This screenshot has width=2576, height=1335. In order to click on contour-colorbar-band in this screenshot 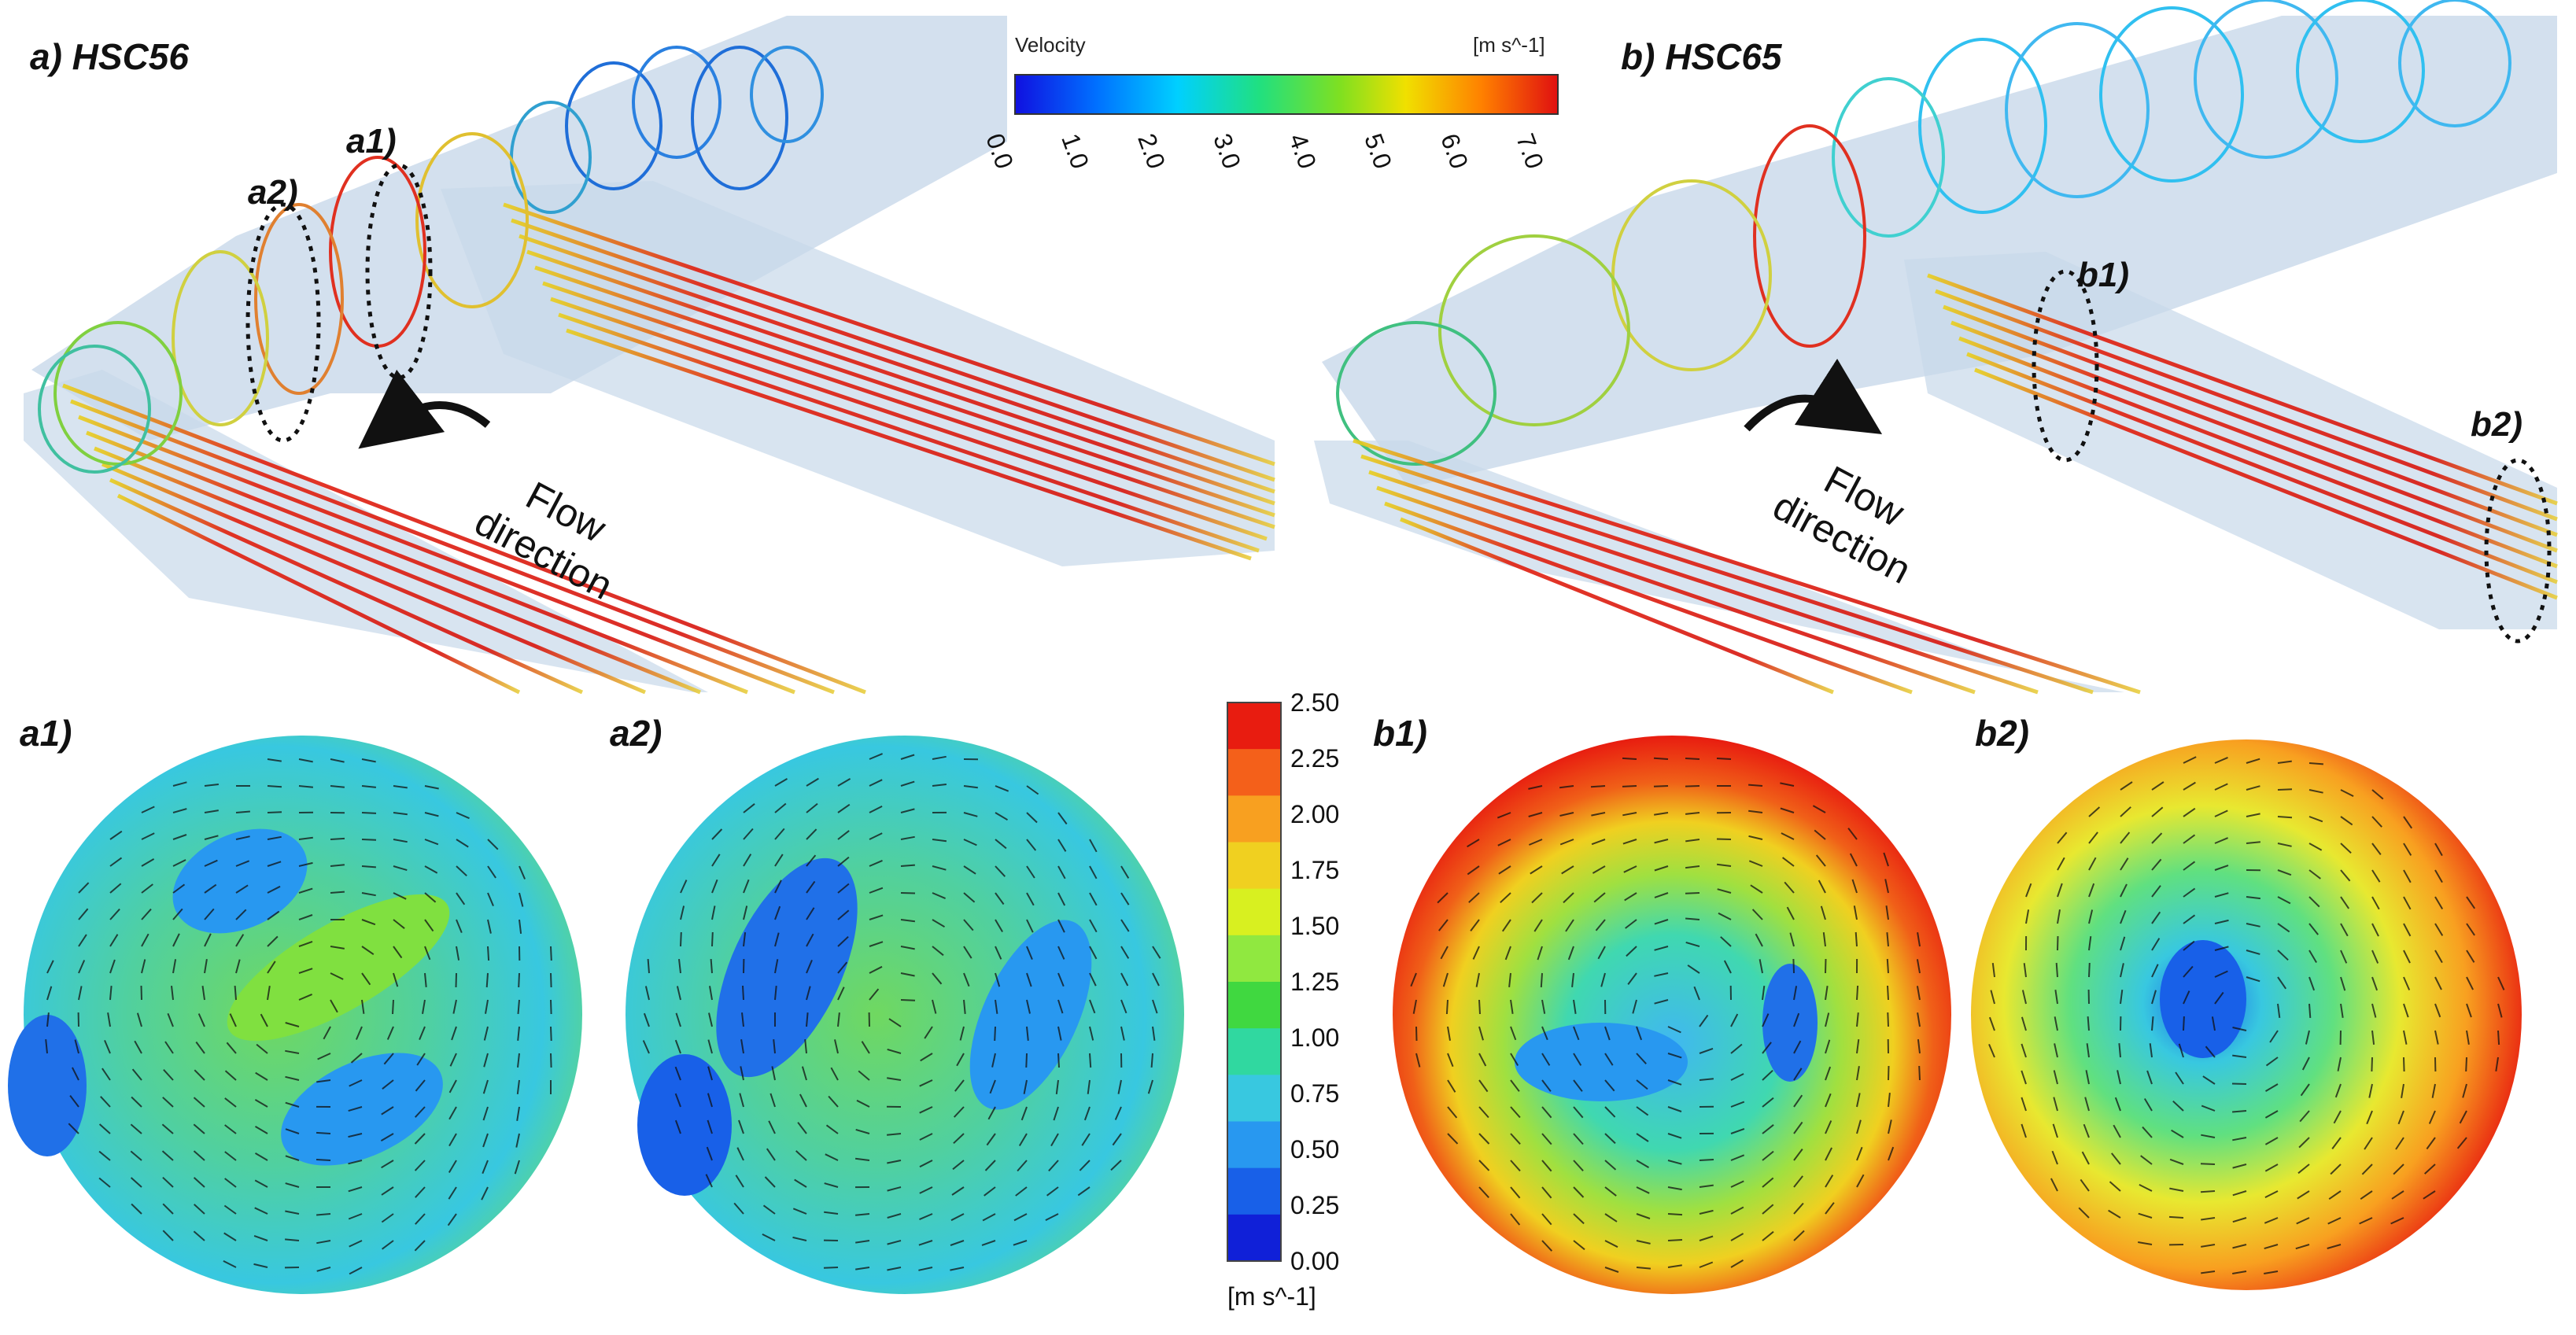, I will do `click(1254, 1006)`.